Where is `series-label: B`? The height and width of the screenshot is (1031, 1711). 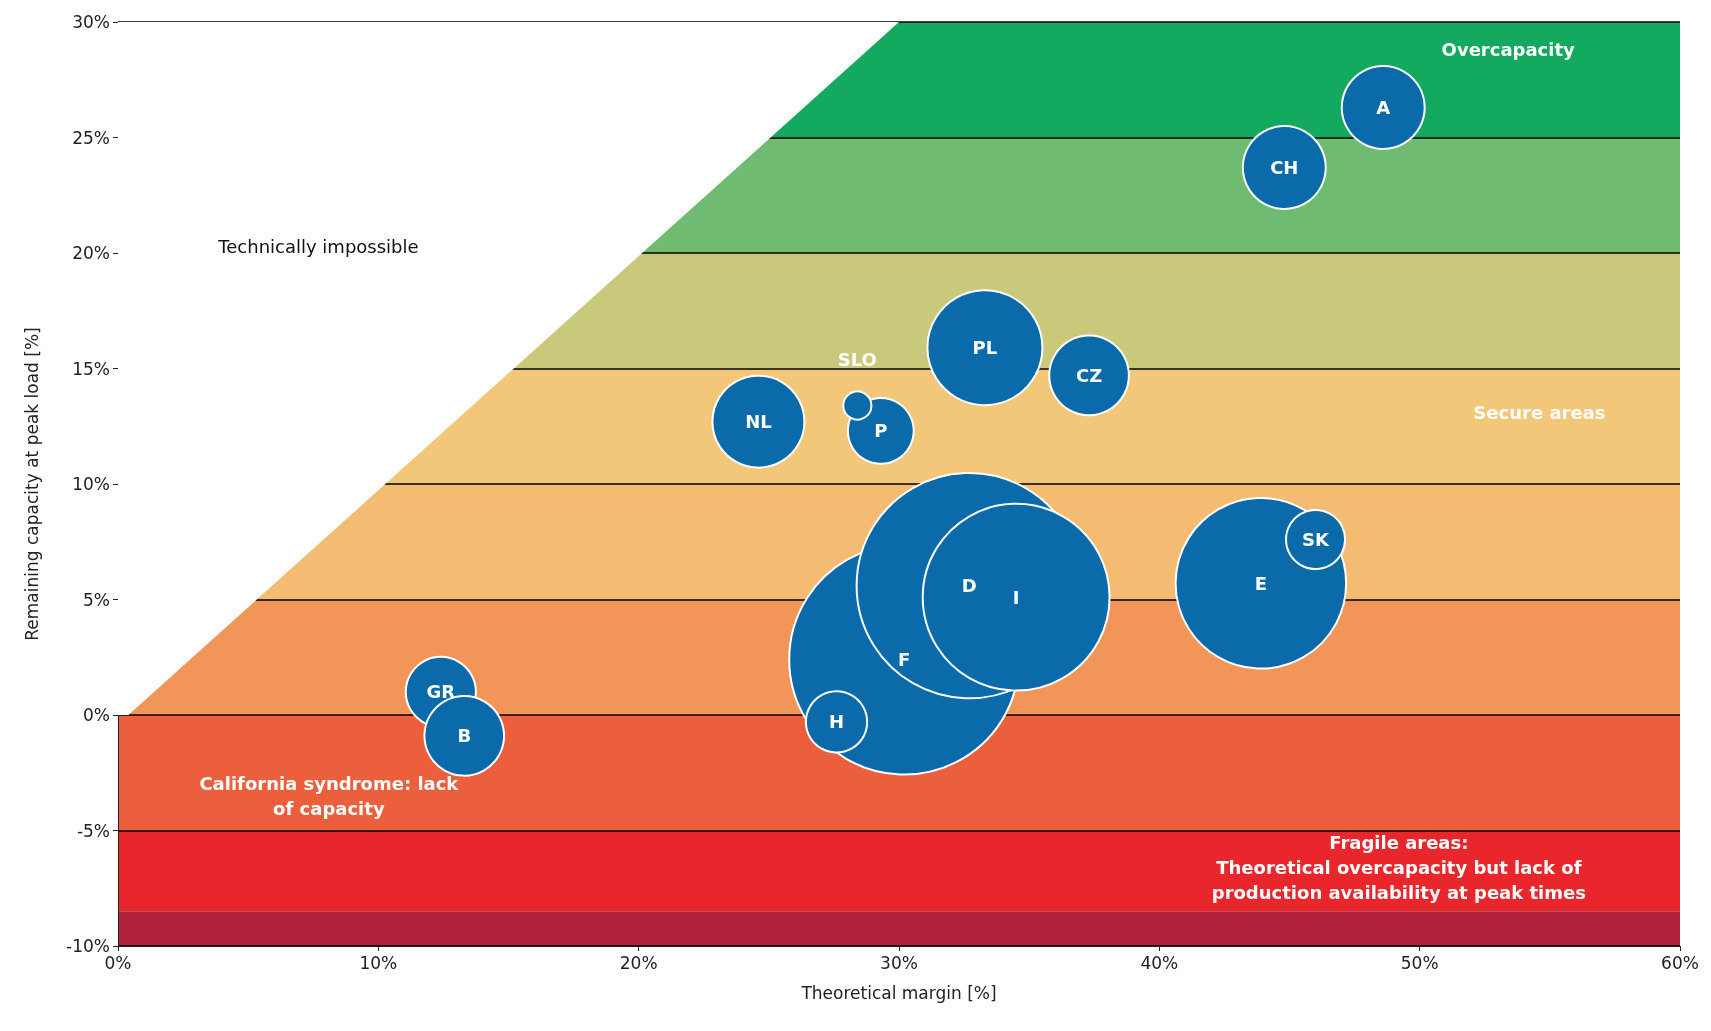 series-label: B is located at coordinates (464, 736).